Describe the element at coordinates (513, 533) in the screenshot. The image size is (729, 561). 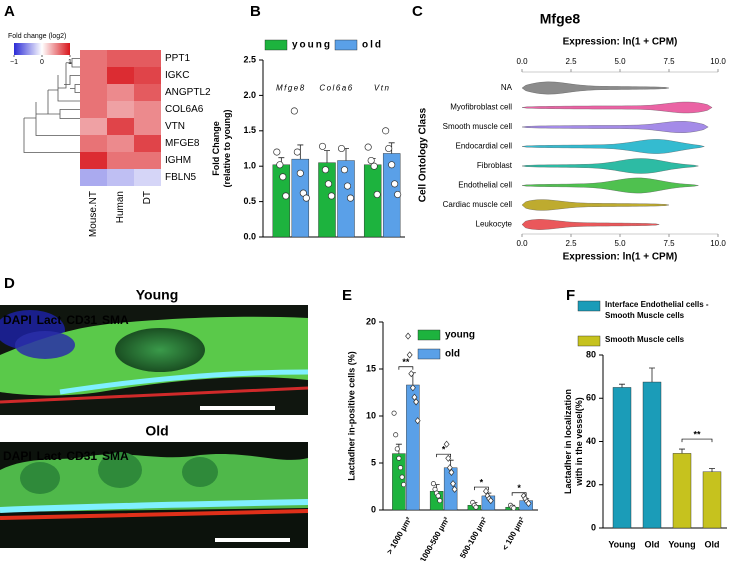
I see `x-tick-label: < 100 µm²` at that location.